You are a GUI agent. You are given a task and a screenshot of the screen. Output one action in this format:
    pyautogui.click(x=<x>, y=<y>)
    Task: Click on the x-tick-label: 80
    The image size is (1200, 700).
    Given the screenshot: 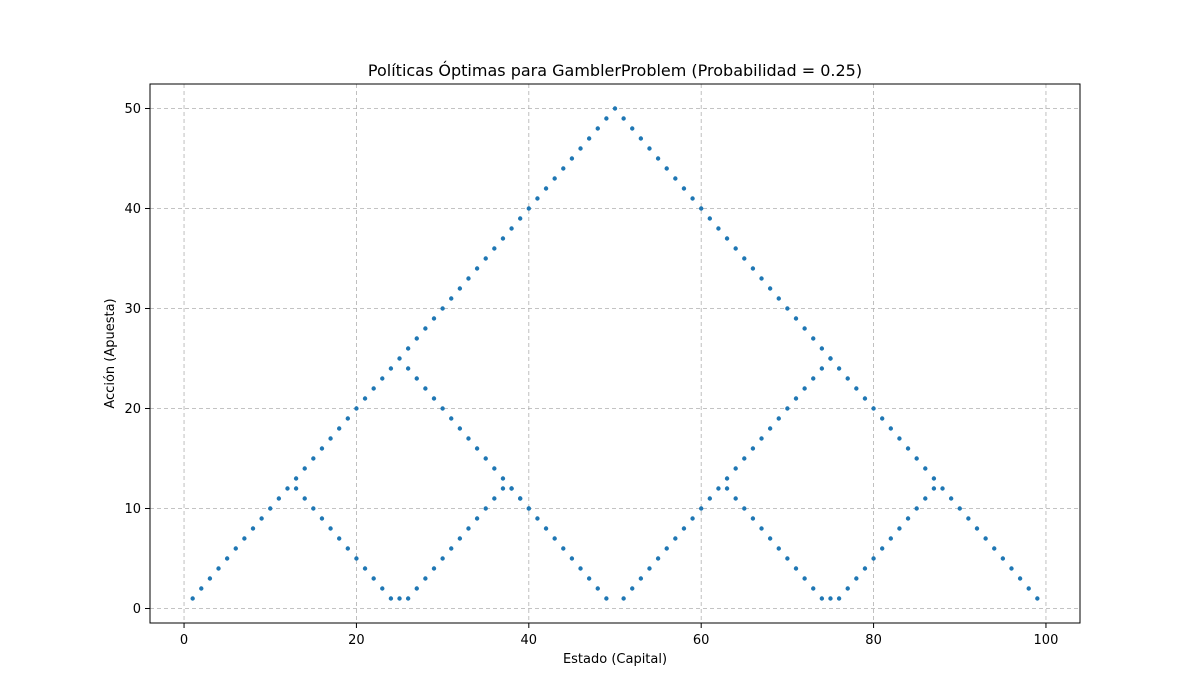 What is the action you would take?
    pyautogui.click(x=873, y=640)
    